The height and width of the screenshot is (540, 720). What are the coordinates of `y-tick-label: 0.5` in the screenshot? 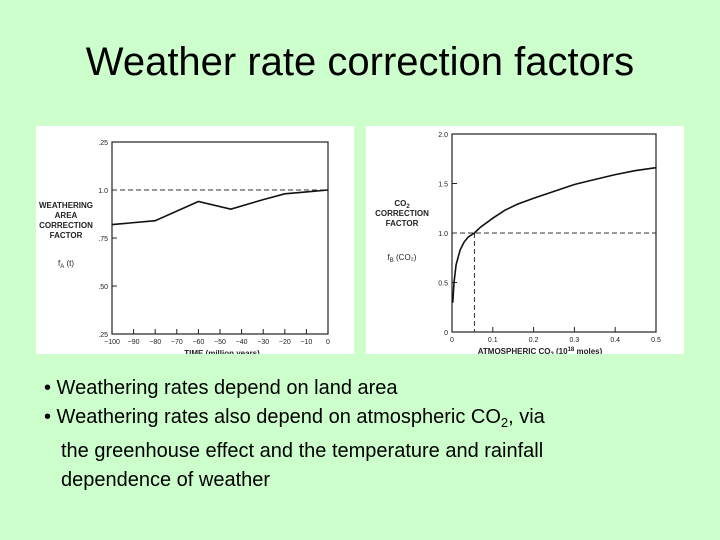 It's located at (443, 284).